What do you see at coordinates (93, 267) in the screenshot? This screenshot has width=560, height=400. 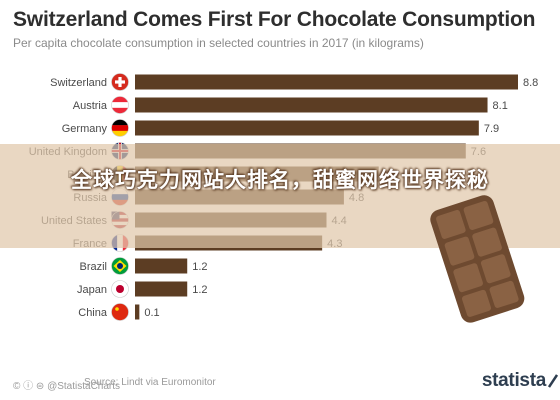 I see `category-label: Brazil` at bounding box center [93, 267].